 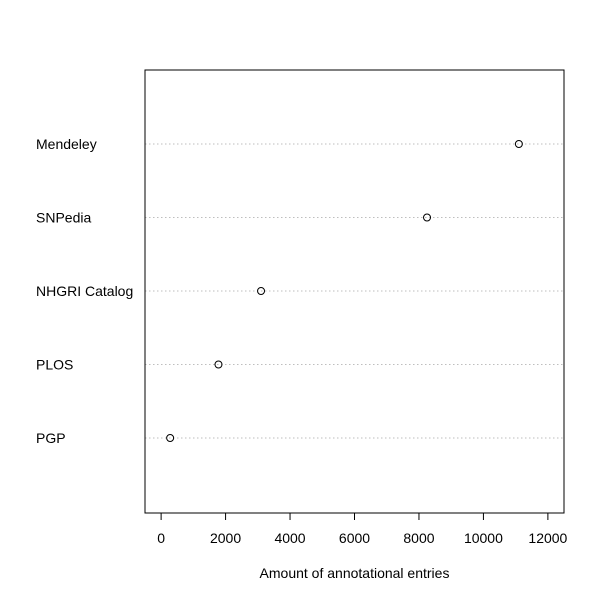 I want to click on x-tick-label: 2000, so click(x=225, y=538).